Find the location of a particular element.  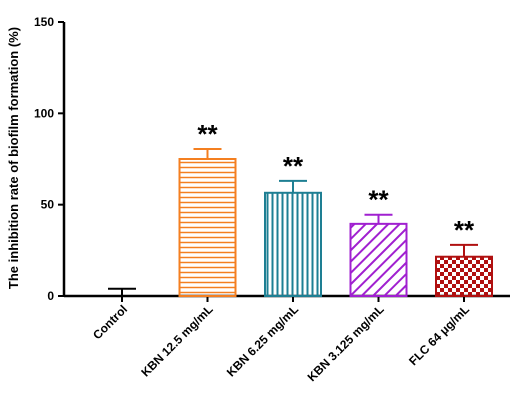

y-tick-label: 50 is located at coordinates (48, 205).